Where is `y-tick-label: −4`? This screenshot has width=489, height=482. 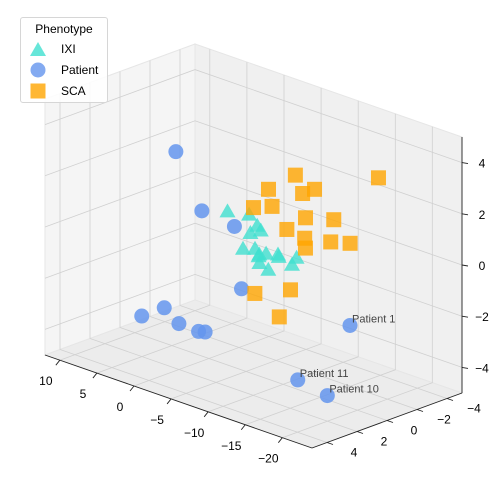 y-tick-label: −4 is located at coordinates (474, 409).